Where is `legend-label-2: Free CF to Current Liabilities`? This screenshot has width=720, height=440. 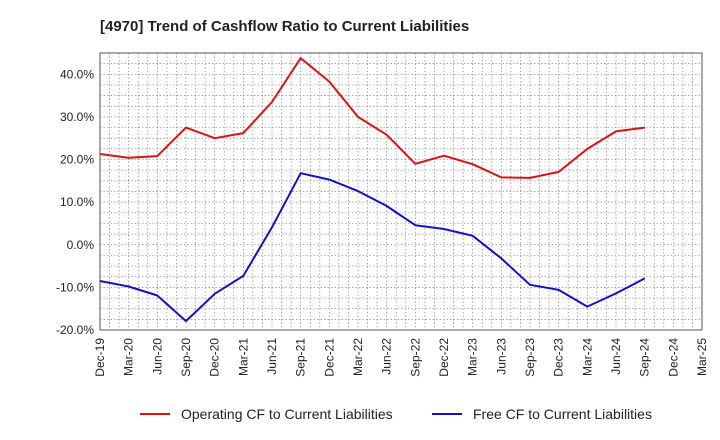 legend-label-2: Free CF to Current Liabilities is located at coordinates (562, 414).